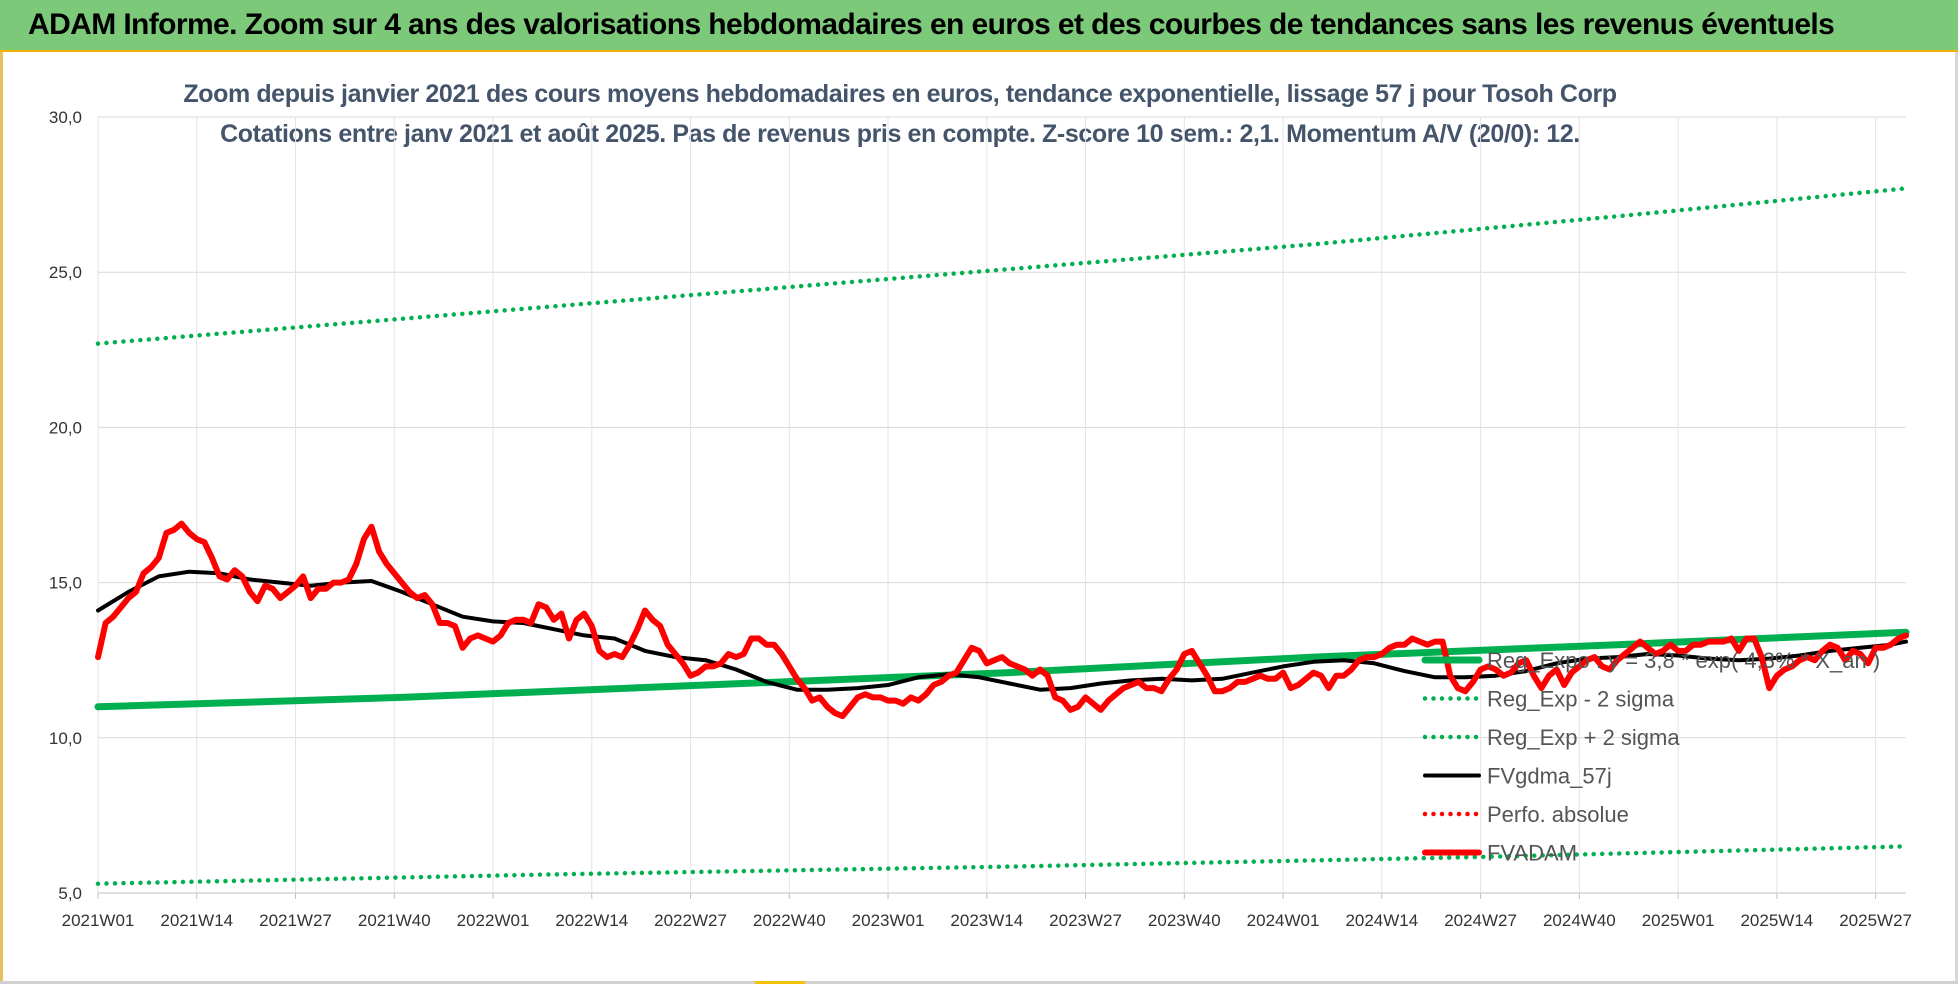 Image resolution: width=1958 pixels, height=984 pixels. What do you see at coordinates (1549, 776) in the screenshot?
I see `legend-label-fvgdma-57j: FVgdma_57j` at bounding box center [1549, 776].